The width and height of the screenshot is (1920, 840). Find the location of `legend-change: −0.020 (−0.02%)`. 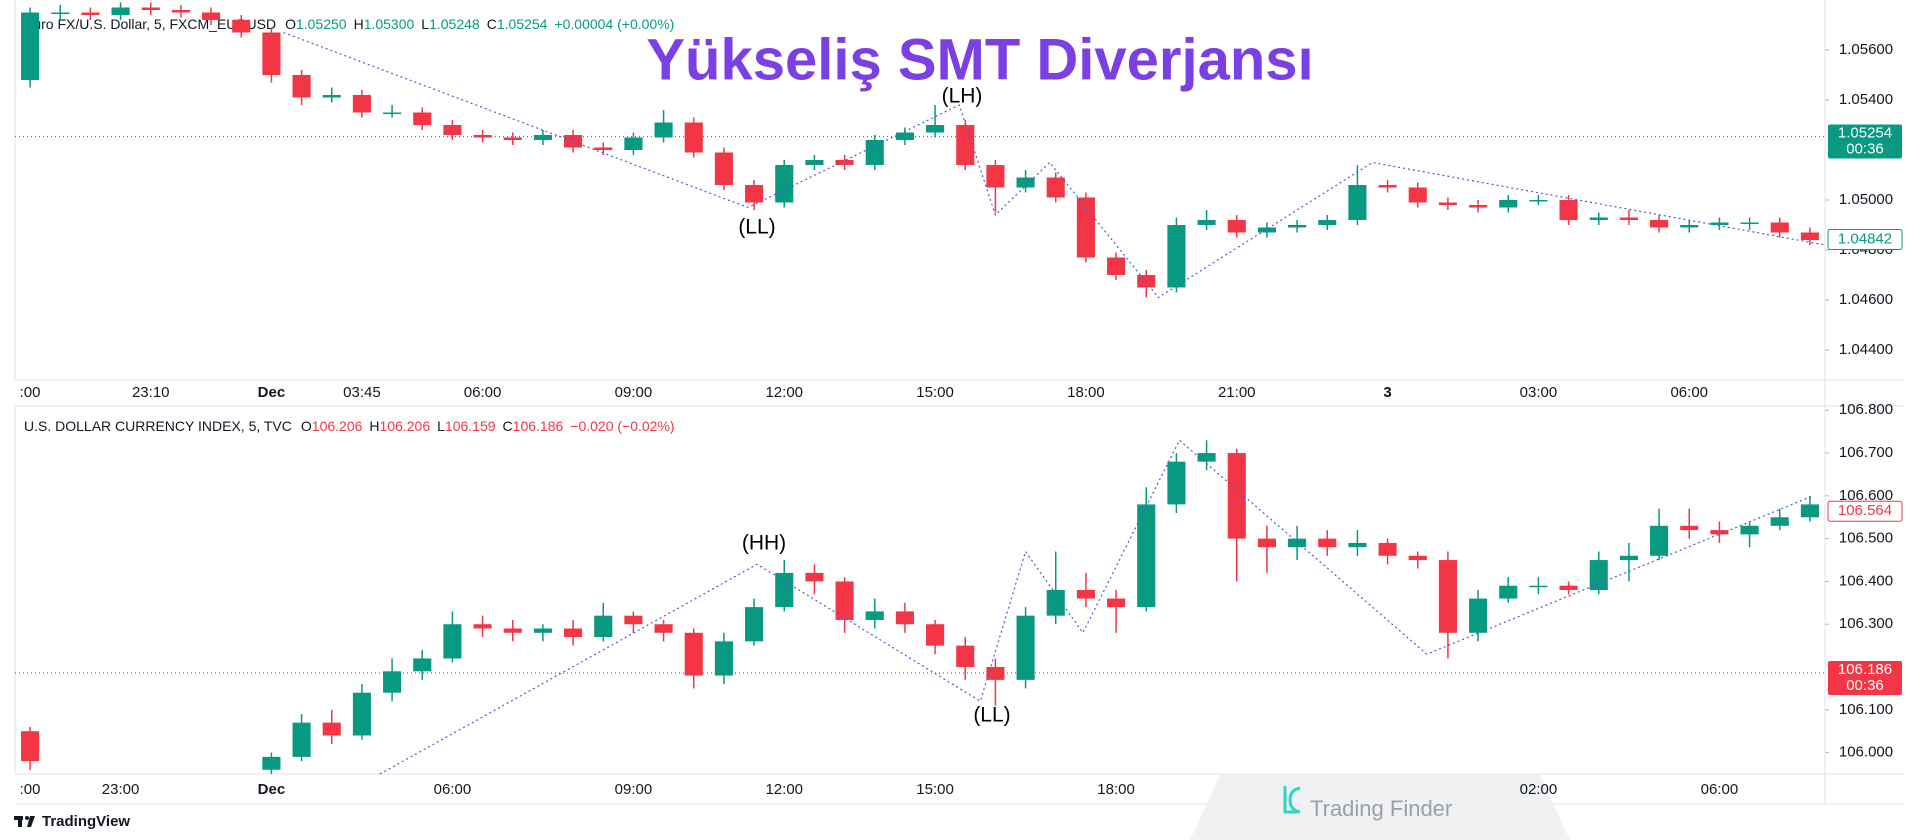

legend-change: −0.020 (−0.02%) is located at coordinates (622, 426).